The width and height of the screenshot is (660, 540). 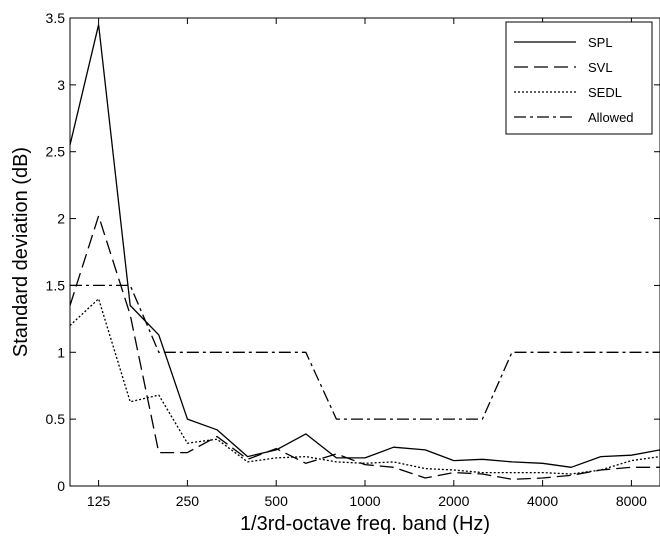 I want to click on legend: SPL SVL SEDL Allowed, so click(x=579, y=78).